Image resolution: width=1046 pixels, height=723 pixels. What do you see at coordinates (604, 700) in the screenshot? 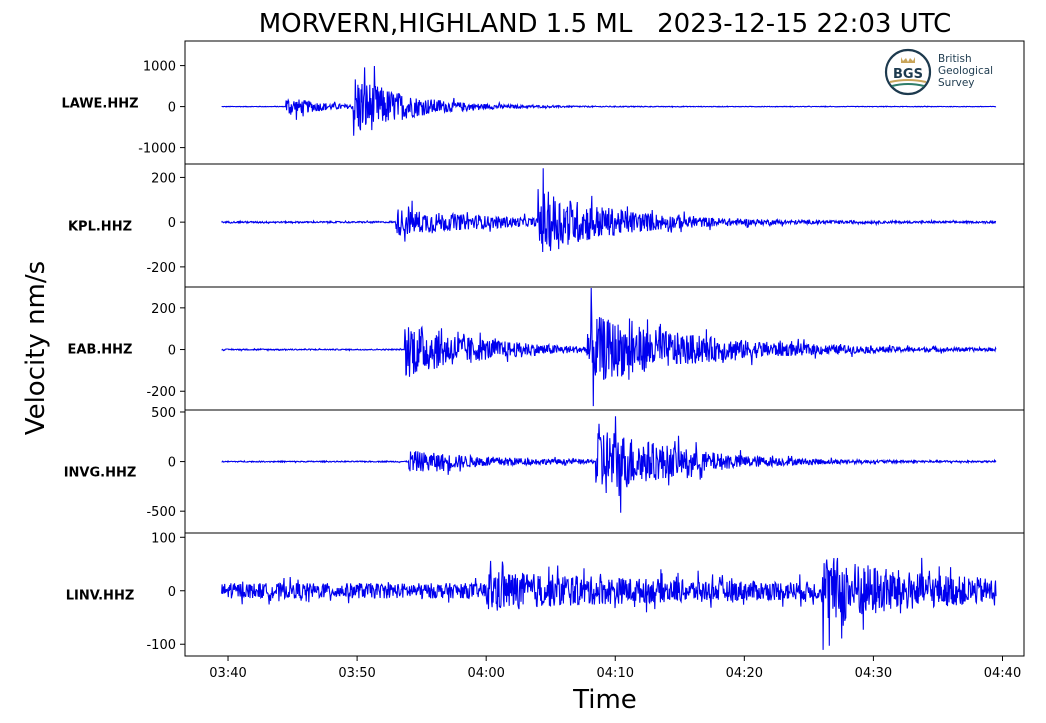
I see `x-axis-label: Time` at bounding box center [604, 700].